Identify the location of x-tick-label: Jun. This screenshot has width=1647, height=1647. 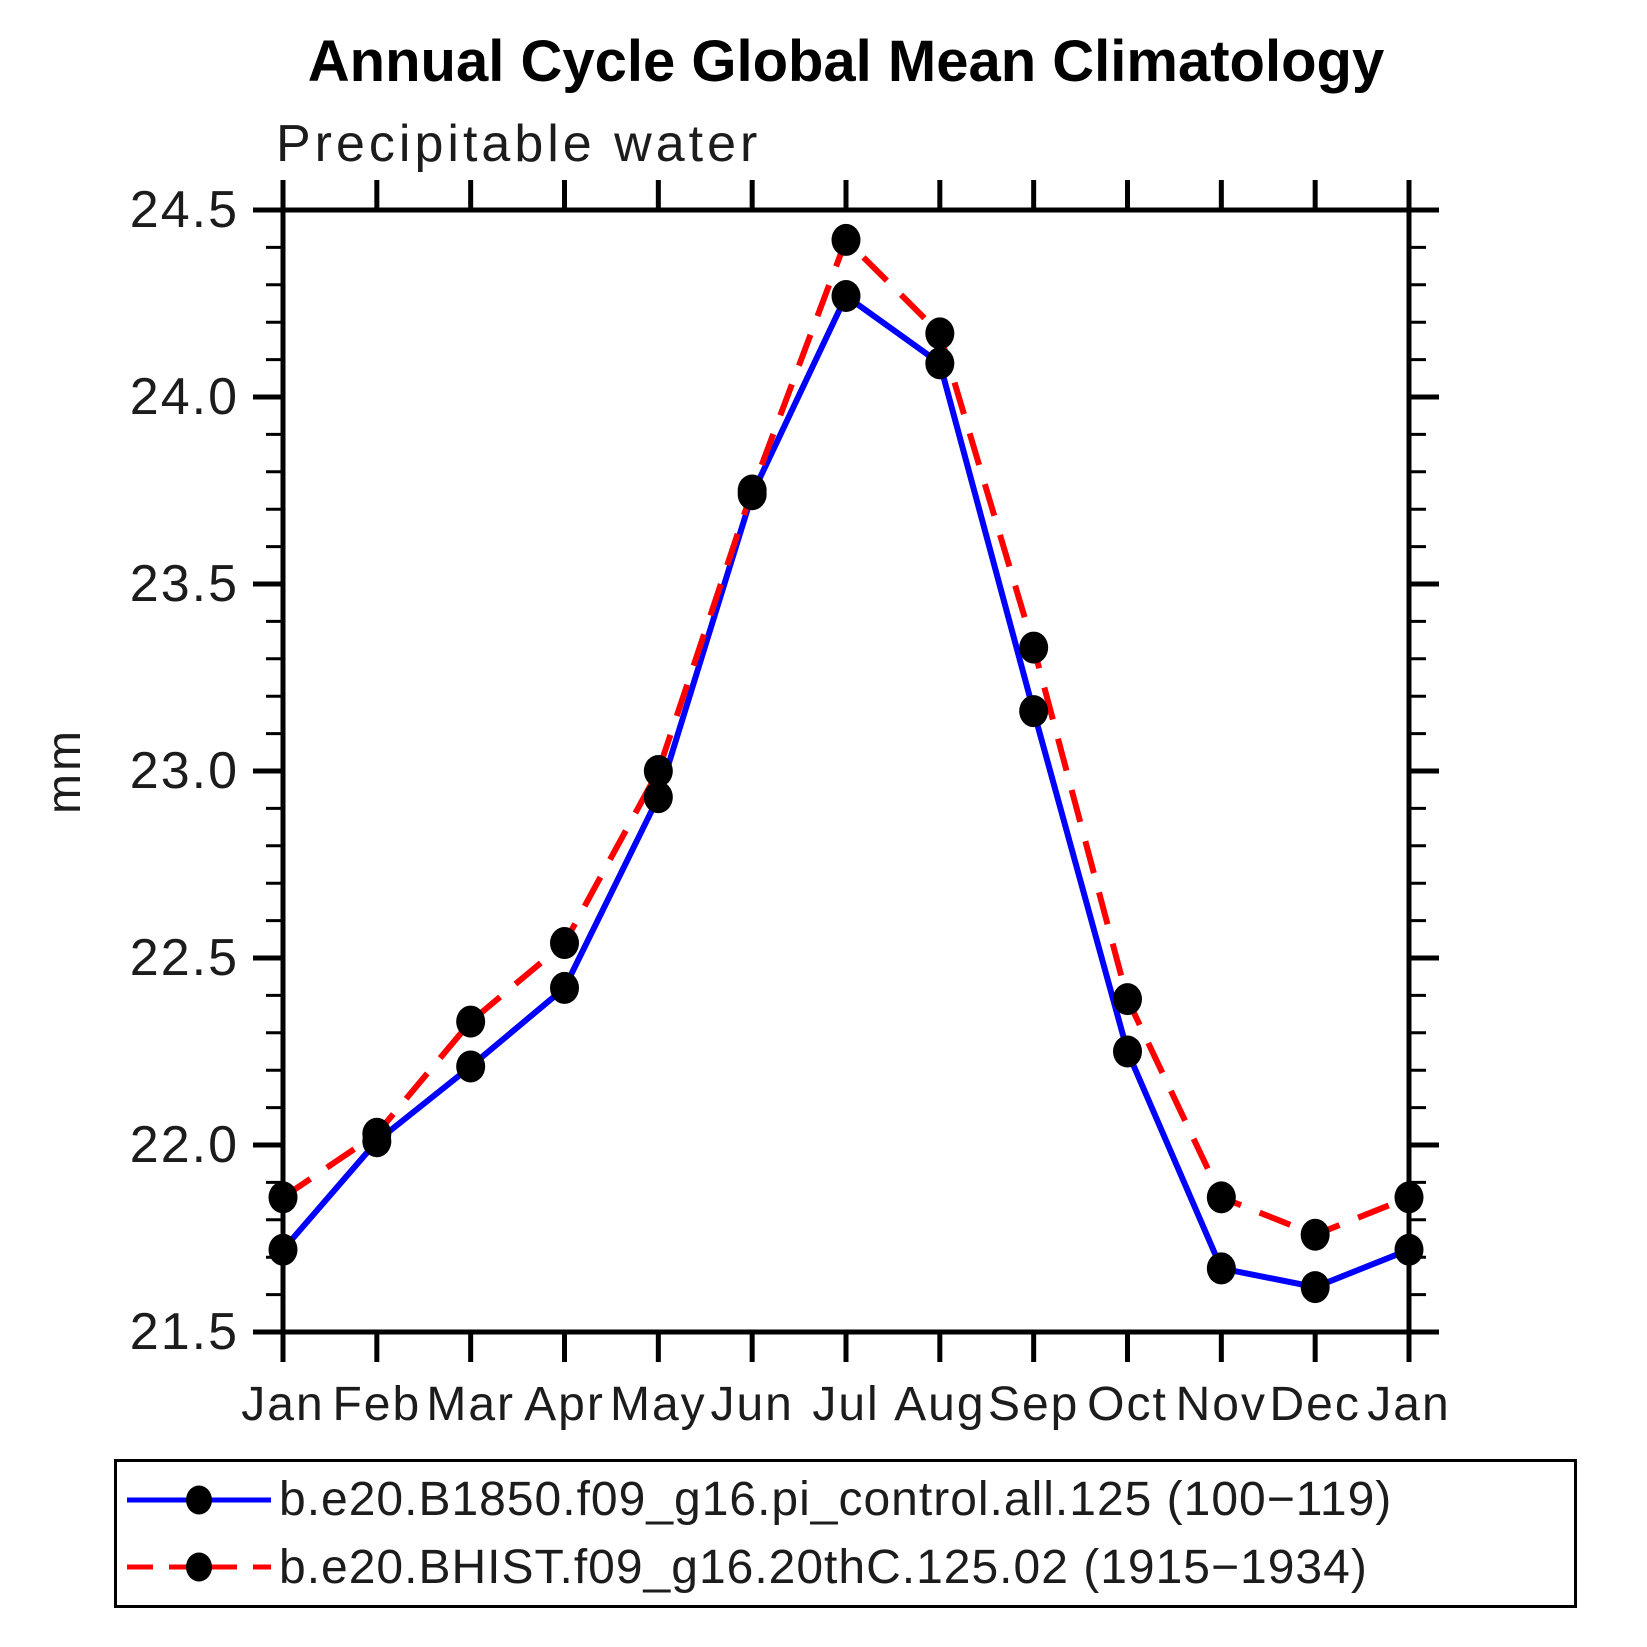
(751, 1404).